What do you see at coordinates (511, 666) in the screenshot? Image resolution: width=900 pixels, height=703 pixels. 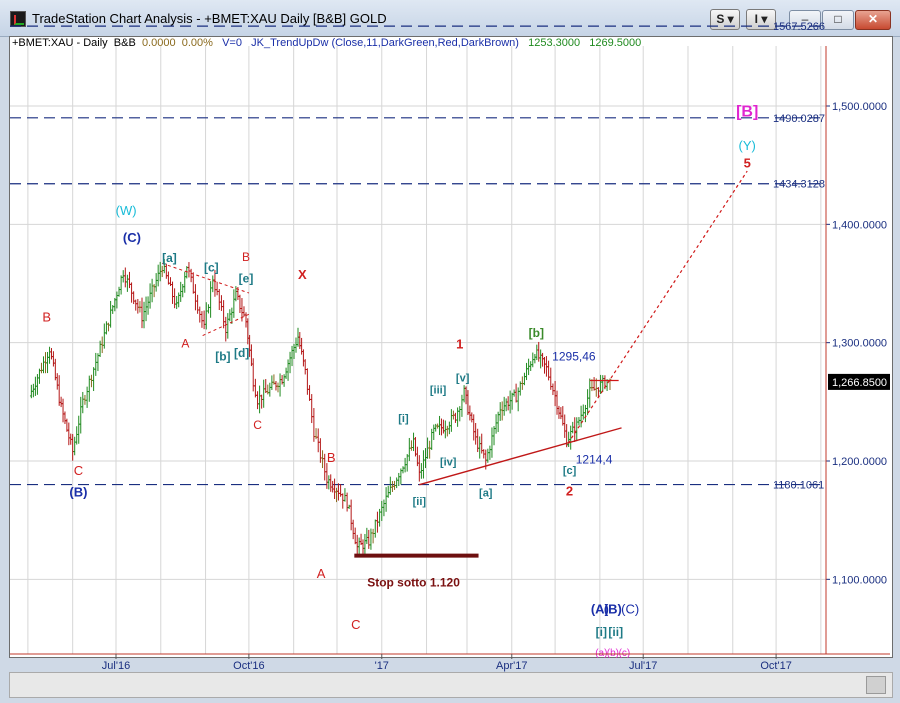 I see `time-tick-label: Apr'17` at bounding box center [511, 666].